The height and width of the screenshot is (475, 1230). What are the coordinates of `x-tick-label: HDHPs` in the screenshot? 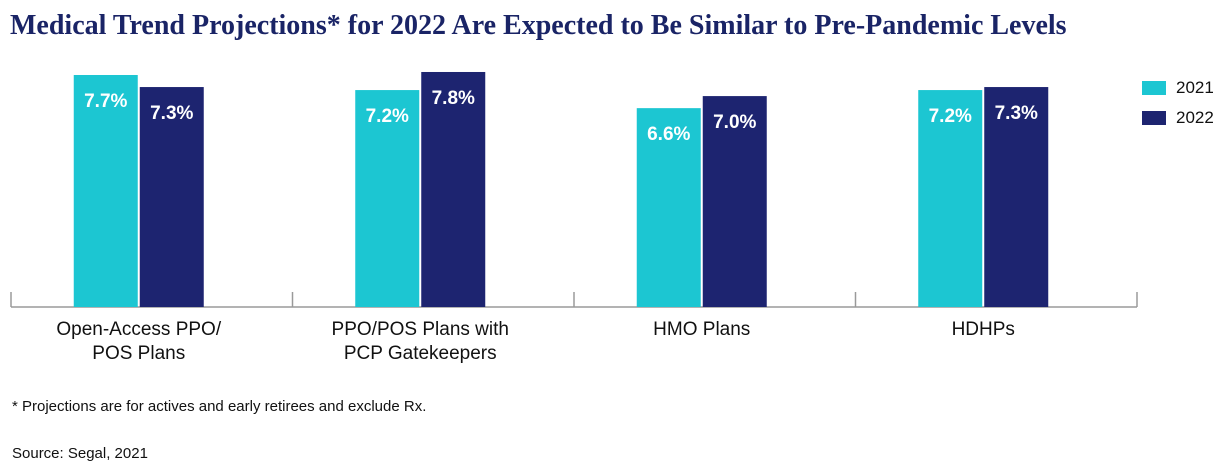 It's located at (983, 330).